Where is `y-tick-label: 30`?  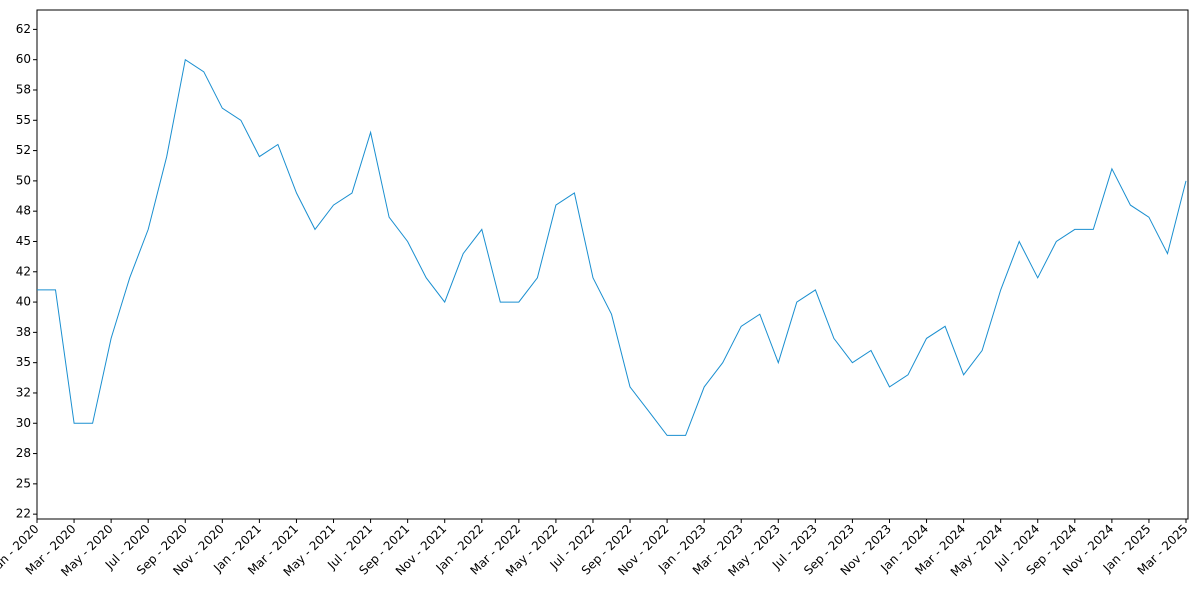
y-tick-label: 30 is located at coordinates (23, 423).